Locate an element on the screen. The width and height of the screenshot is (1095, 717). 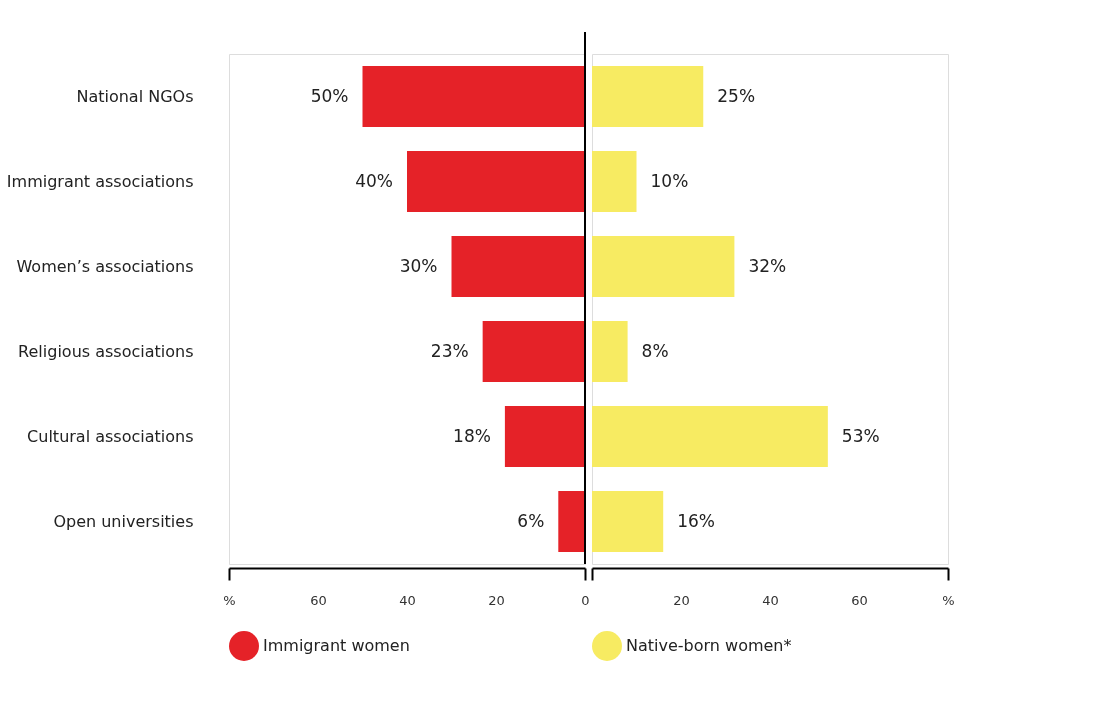
legend-label: Immigrant women is located at coordinates (336, 645).